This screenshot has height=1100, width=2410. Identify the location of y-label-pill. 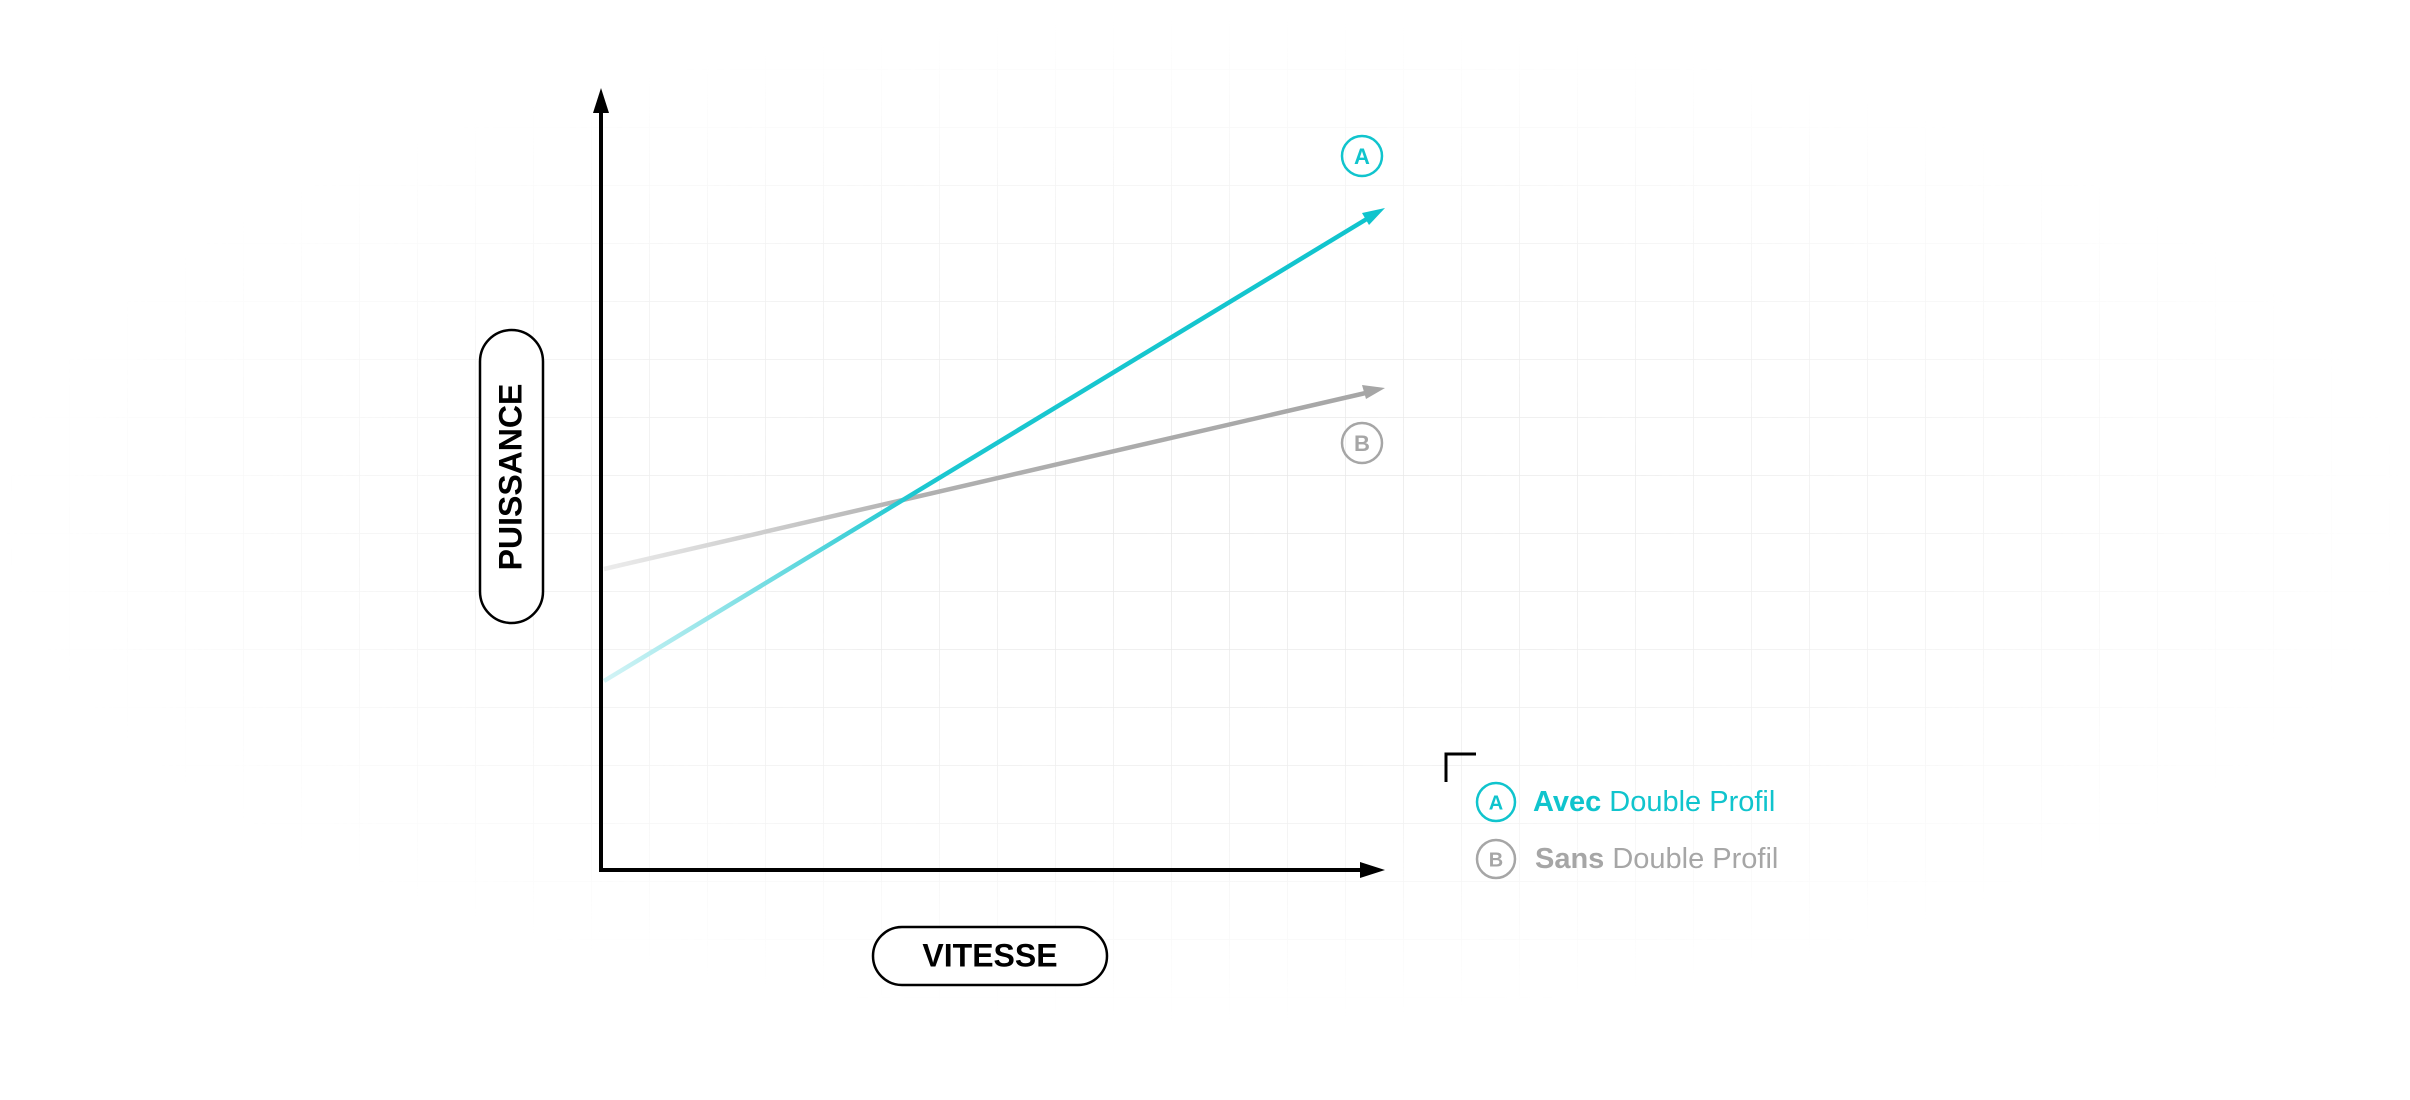
(511, 476).